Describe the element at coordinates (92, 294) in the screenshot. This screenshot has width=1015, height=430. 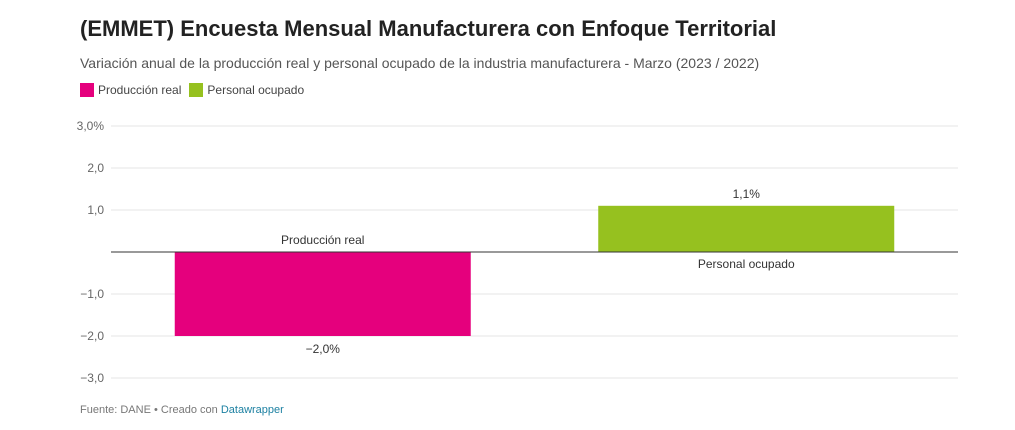
I see `y-tick-label: −1,0` at that location.